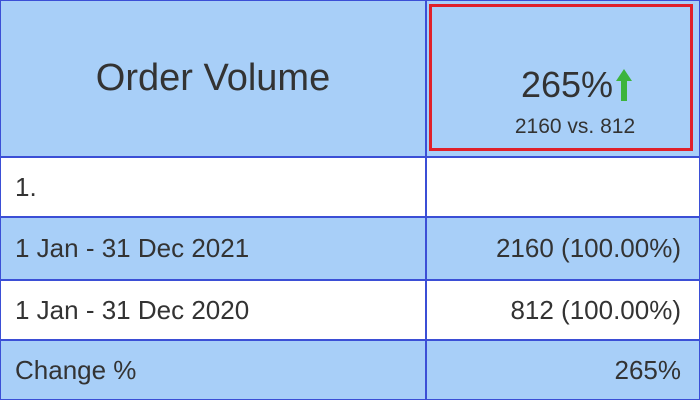 The width and height of the screenshot is (700, 400). Describe the element at coordinates (563, 370) in the screenshot. I see `table-row-4-value: 265%` at that location.